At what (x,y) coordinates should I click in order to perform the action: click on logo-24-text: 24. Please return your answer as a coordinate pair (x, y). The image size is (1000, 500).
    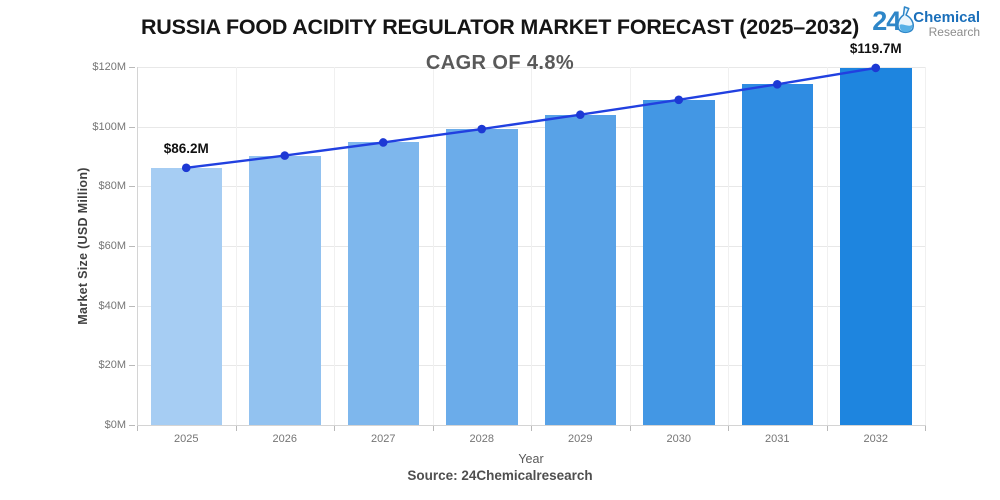
    Looking at the image, I should click on (886, 21).